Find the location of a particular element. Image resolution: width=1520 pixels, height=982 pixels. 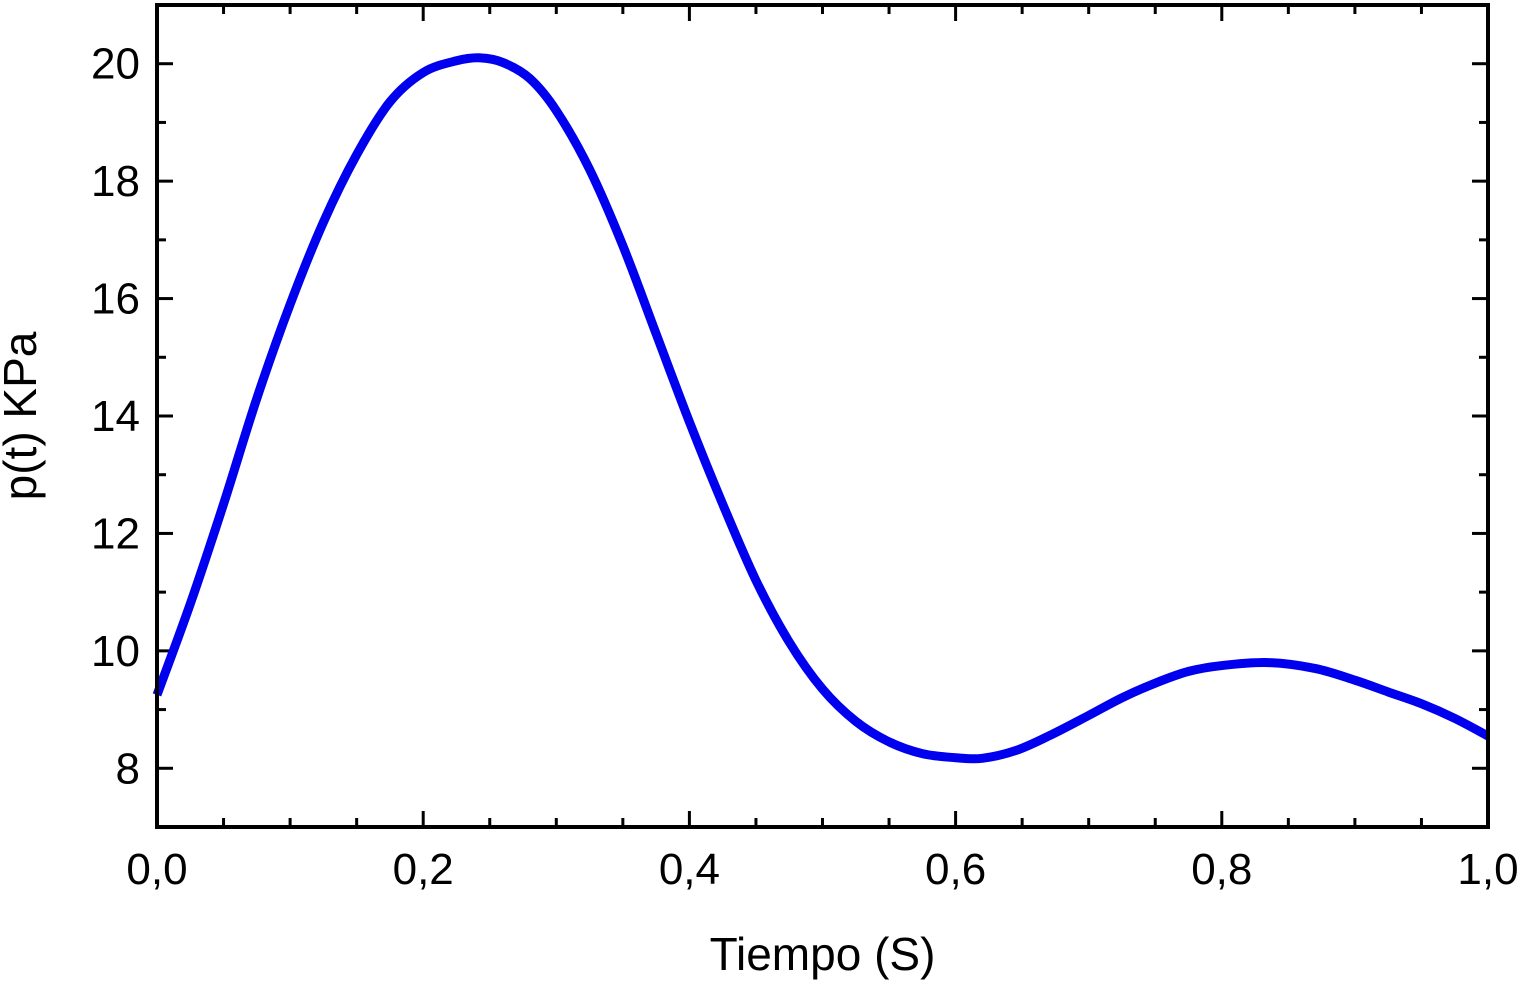

y-tick-label: 10 is located at coordinates (115, 651).